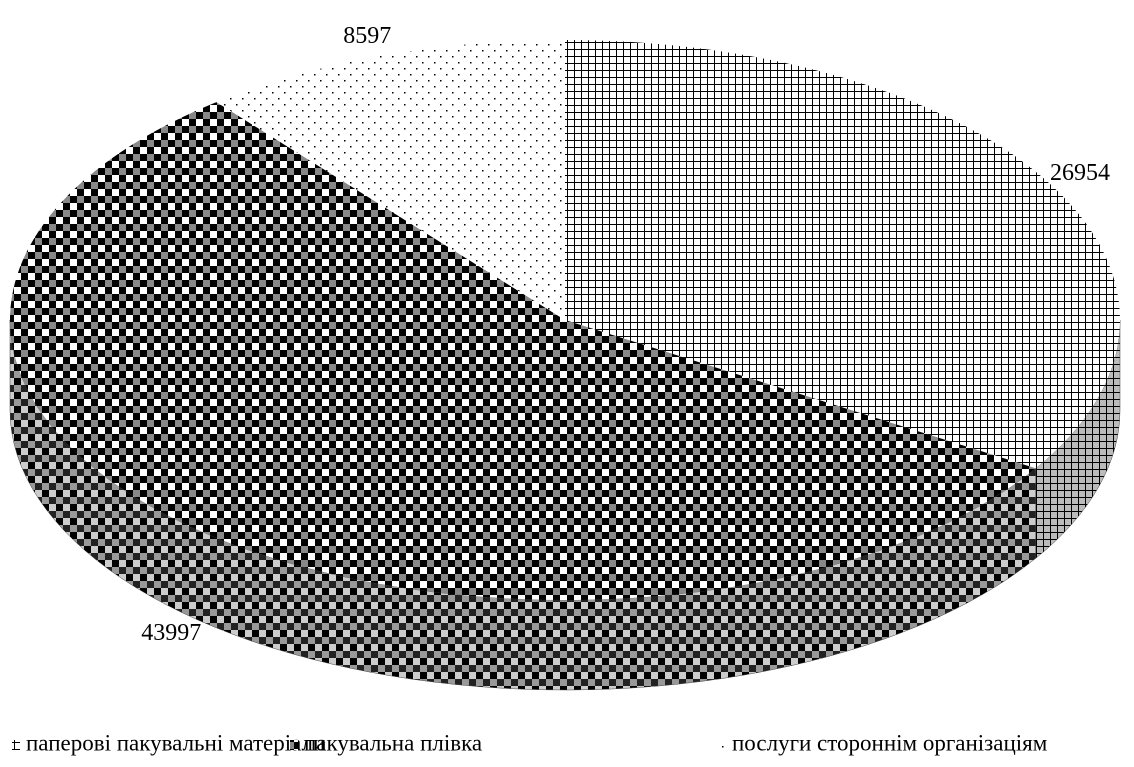 The image size is (1134, 767). What do you see at coordinates (171, 633) in the screenshot?
I see `data-label: 43997` at bounding box center [171, 633].